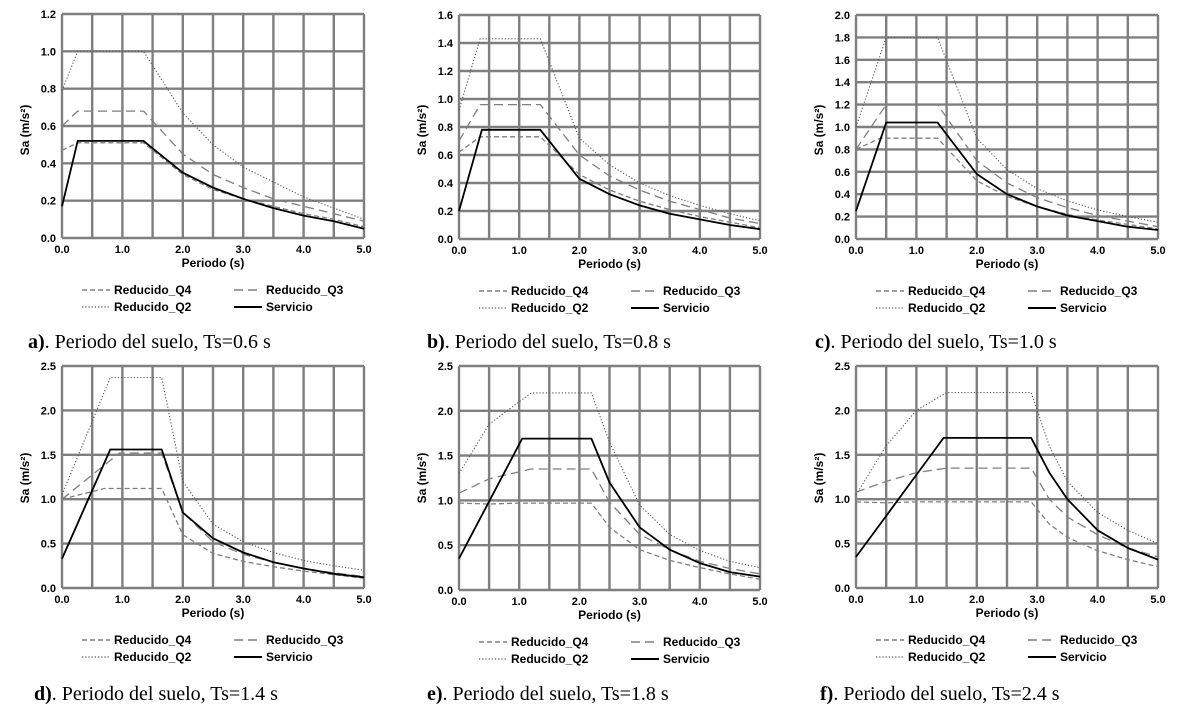  I want to click on y-tick-label: 1.2, so click(48, 15).